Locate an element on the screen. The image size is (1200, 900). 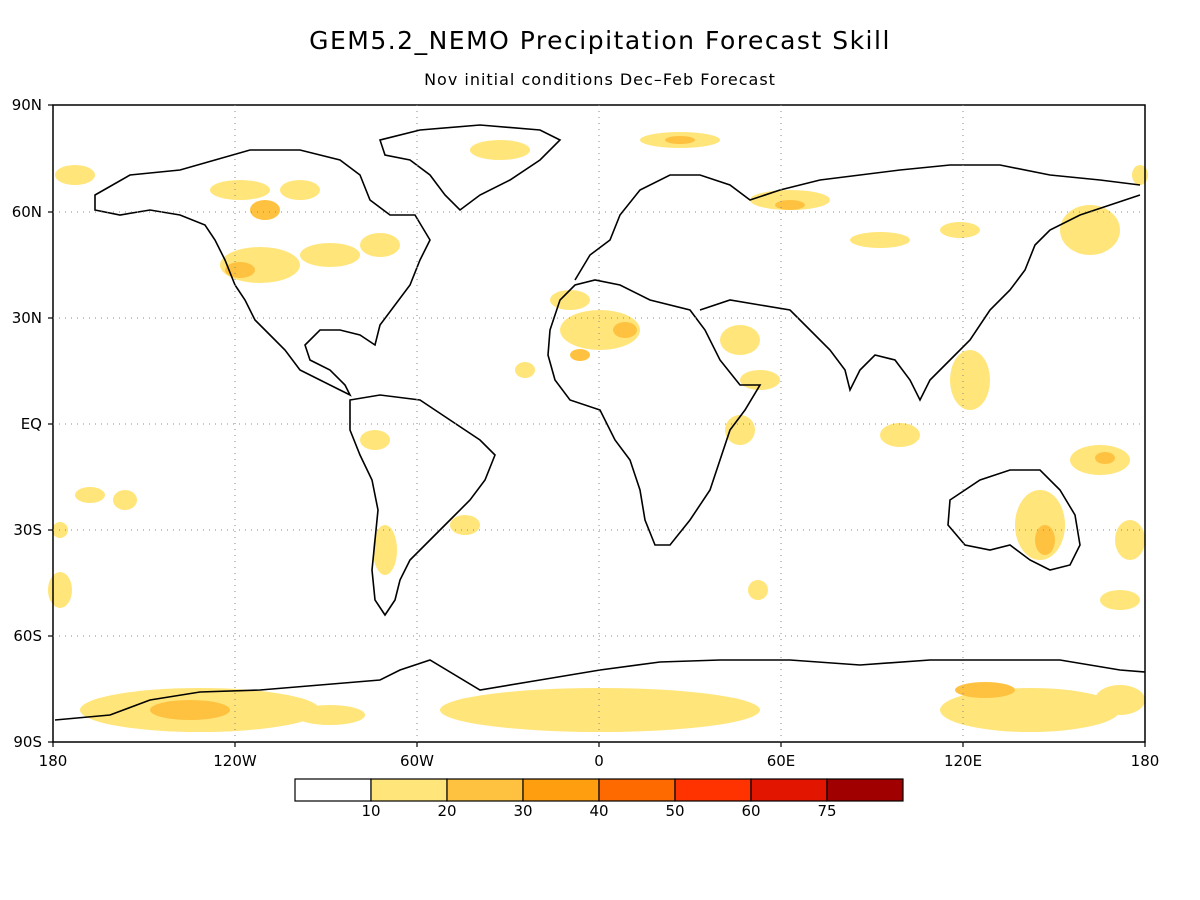
lat-label: 60N is located at coordinates (26, 212).